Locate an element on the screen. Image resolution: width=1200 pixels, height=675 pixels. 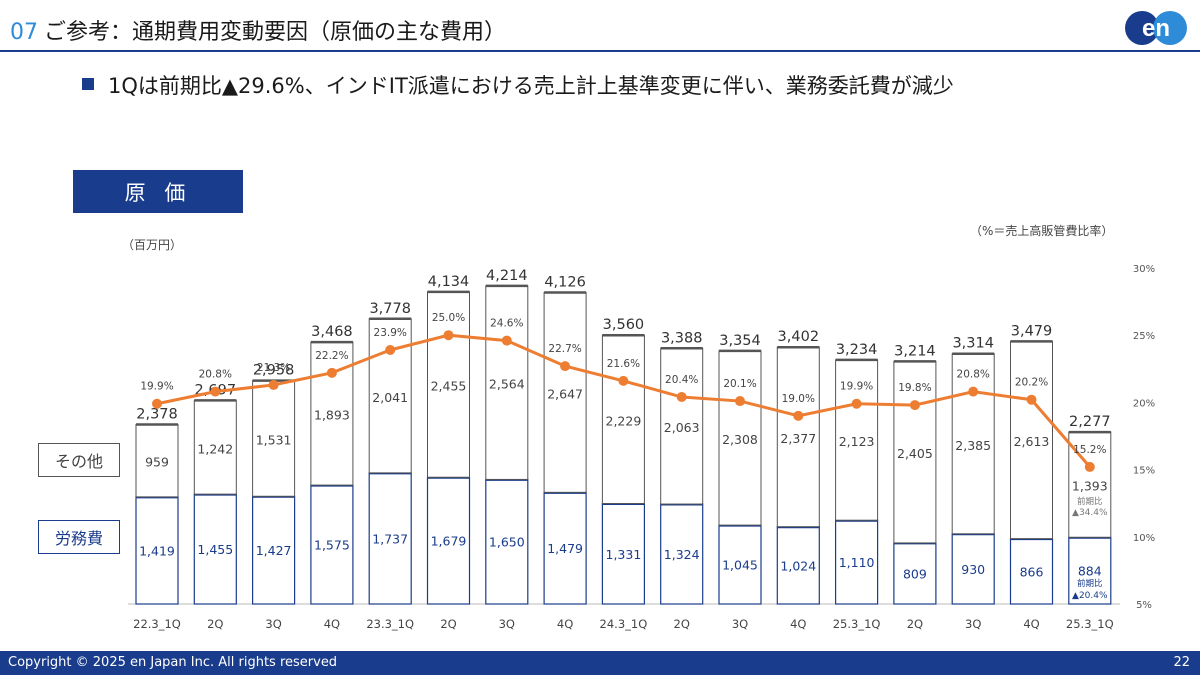
x-axis-tick: 25.3_1Q is located at coordinates (1090, 624).